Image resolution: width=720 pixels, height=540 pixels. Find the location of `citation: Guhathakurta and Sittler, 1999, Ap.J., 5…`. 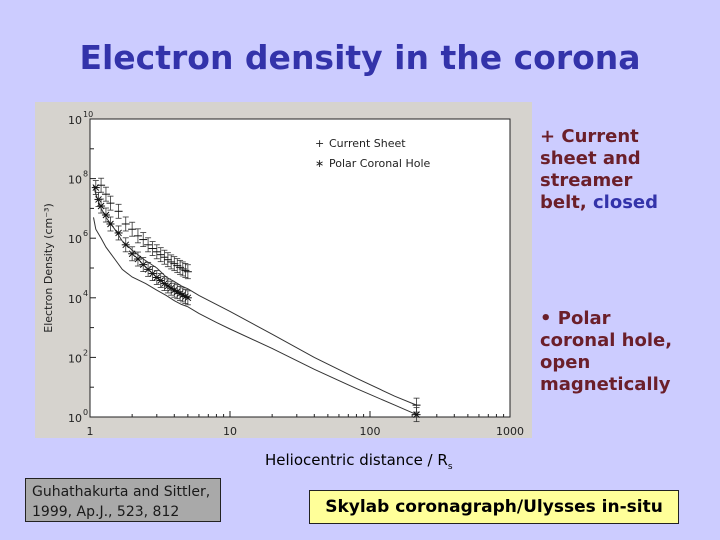

citation: Guhathakurta and Sittler, 1999, Ap.J., 5… is located at coordinates (123, 500).